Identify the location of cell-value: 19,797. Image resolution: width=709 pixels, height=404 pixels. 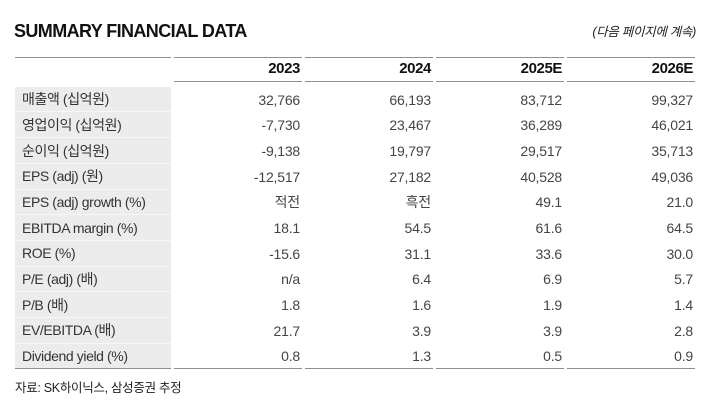
(410, 151).